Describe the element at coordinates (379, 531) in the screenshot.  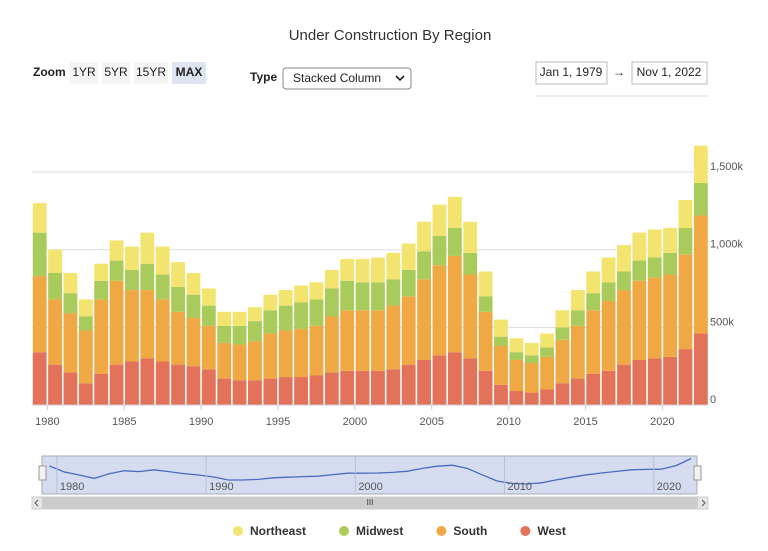
I see `legend-label: Midwest` at that location.